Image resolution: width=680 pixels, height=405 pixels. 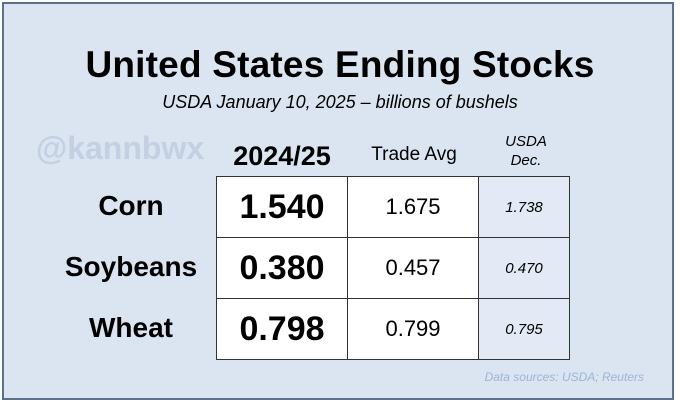 What do you see at coordinates (131, 327) in the screenshot?
I see `row-label-wheat: Wheat` at bounding box center [131, 327].